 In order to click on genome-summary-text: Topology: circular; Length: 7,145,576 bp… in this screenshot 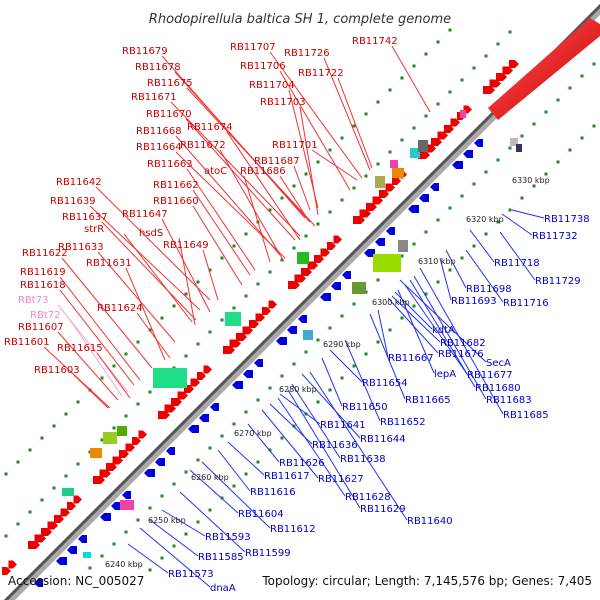, I will do `click(426, 581)`.